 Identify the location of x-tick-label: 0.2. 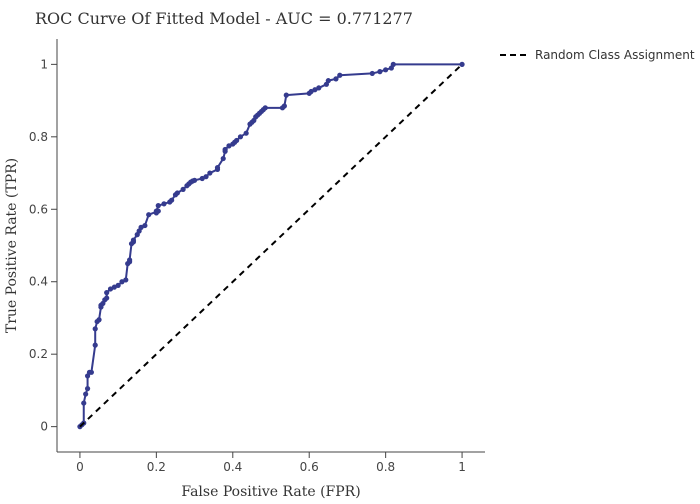
(156, 467).